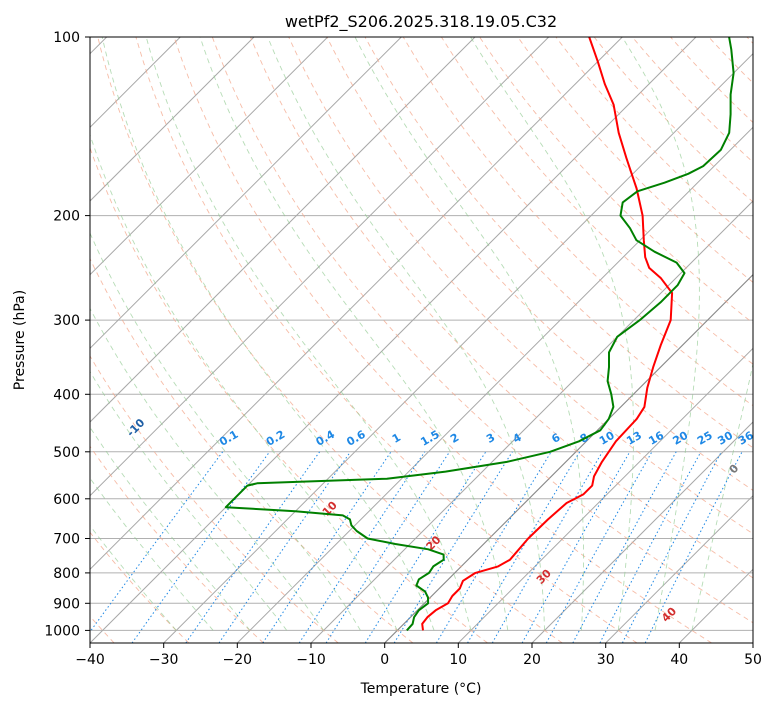 The width and height of the screenshot is (775, 708). I want to click on y-tick-label: 500, so click(66, 453).